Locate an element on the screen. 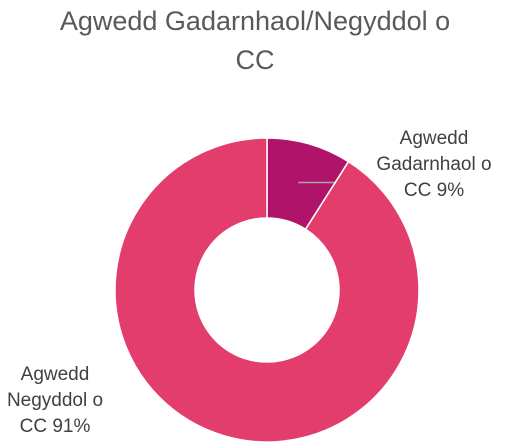  data-label: Agwedd Gadarnhaol o CC 9% is located at coordinates (434, 165).